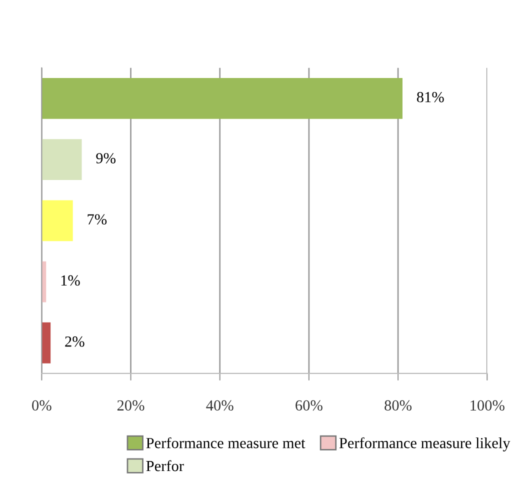 Image resolution: width=521 pixels, height=485 pixels. Describe the element at coordinates (487, 405) in the screenshot. I see `x-tick-label: 100%` at that location.